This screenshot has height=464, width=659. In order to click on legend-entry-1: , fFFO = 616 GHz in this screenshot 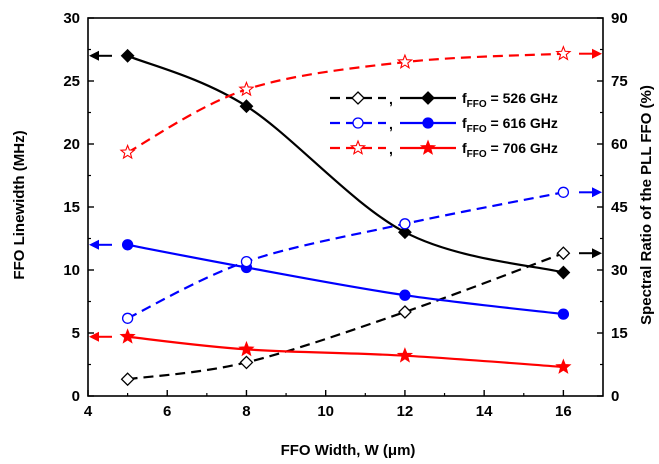, I will do `click(444, 125)`.